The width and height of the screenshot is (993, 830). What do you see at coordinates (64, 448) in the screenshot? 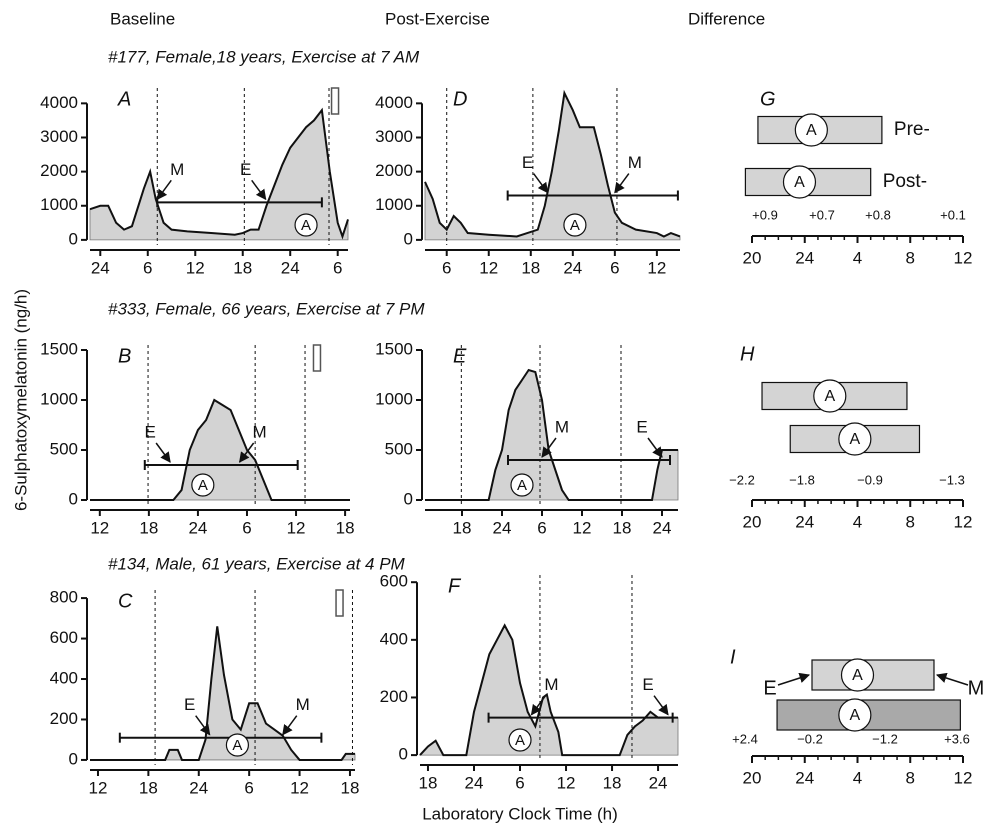
I see `y-tick-label: 500` at bounding box center [64, 448].